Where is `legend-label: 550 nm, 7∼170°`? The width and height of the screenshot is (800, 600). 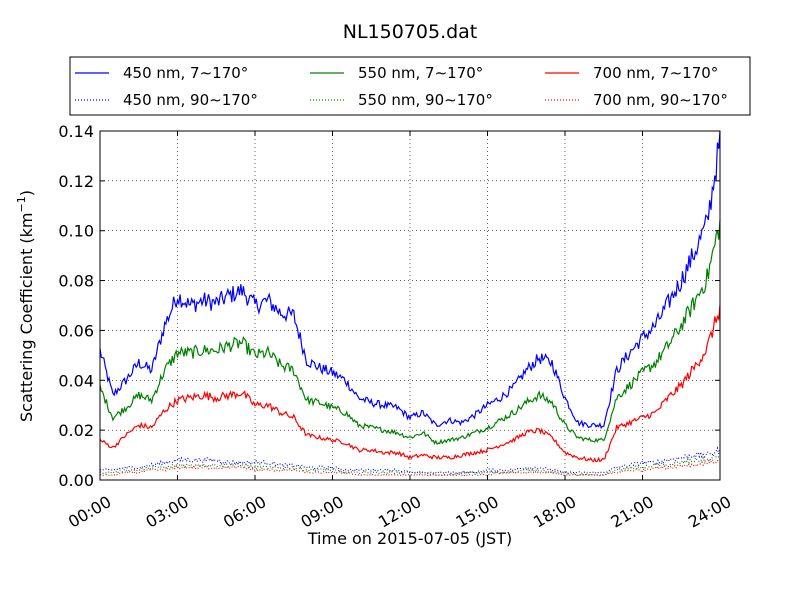 legend-label: 550 nm, 7∼170° is located at coordinates (420, 73).